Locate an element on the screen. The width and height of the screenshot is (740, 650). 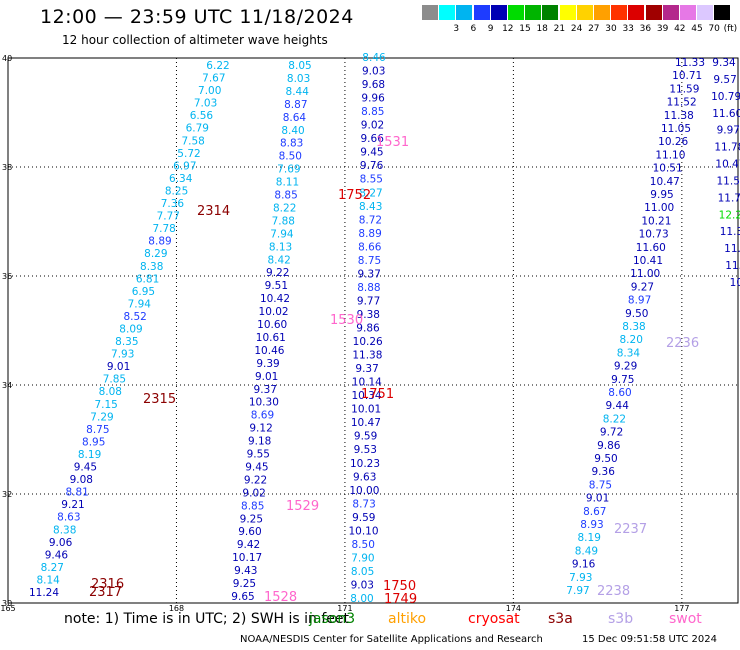
scale-label: 39 is located at coordinates (662, 29).